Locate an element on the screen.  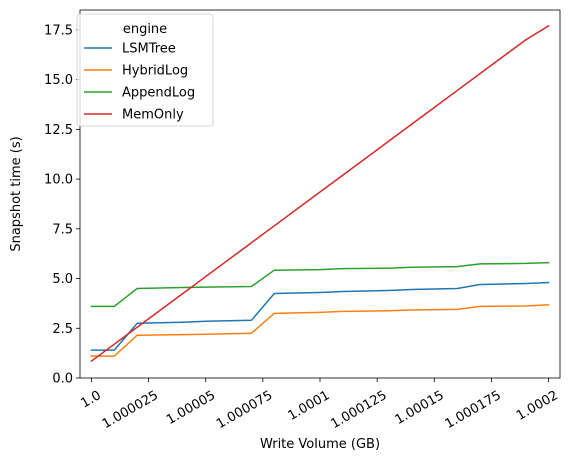
series-line-appendlog is located at coordinates (320, 284).